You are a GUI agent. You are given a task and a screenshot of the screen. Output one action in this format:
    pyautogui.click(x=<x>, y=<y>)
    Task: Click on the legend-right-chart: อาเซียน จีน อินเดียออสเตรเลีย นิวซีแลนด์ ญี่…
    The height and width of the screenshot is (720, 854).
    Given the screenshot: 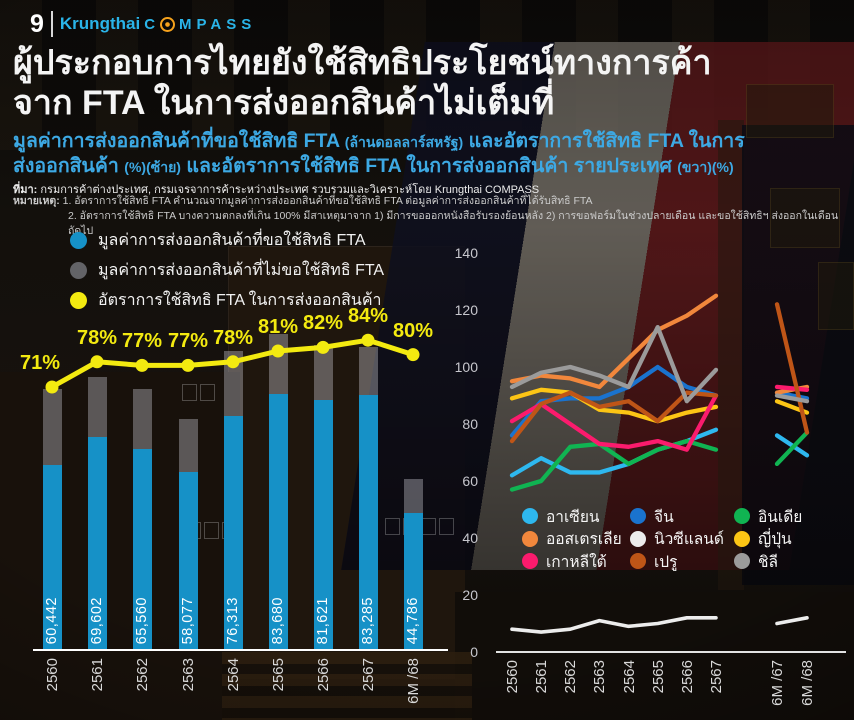 What is the action you would take?
    pyautogui.click(x=662, y=539)
    